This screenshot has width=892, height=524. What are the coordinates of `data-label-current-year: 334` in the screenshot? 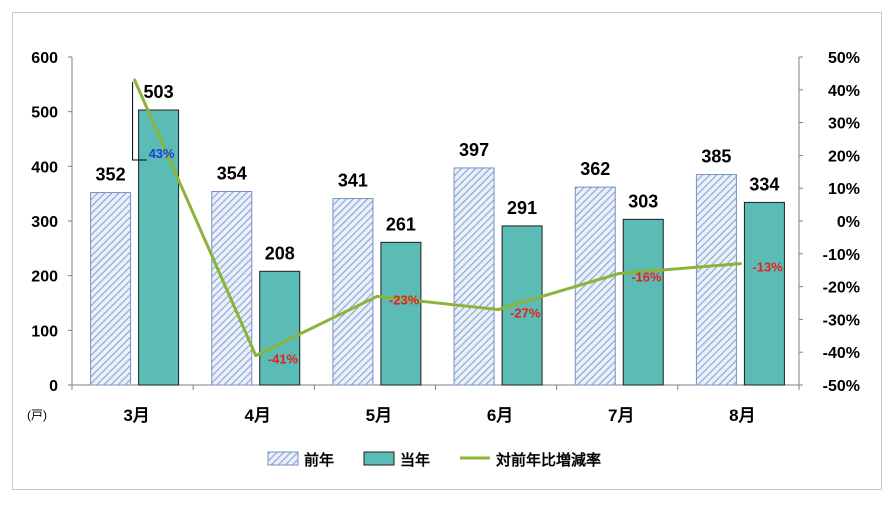 It's located at (764, 184).